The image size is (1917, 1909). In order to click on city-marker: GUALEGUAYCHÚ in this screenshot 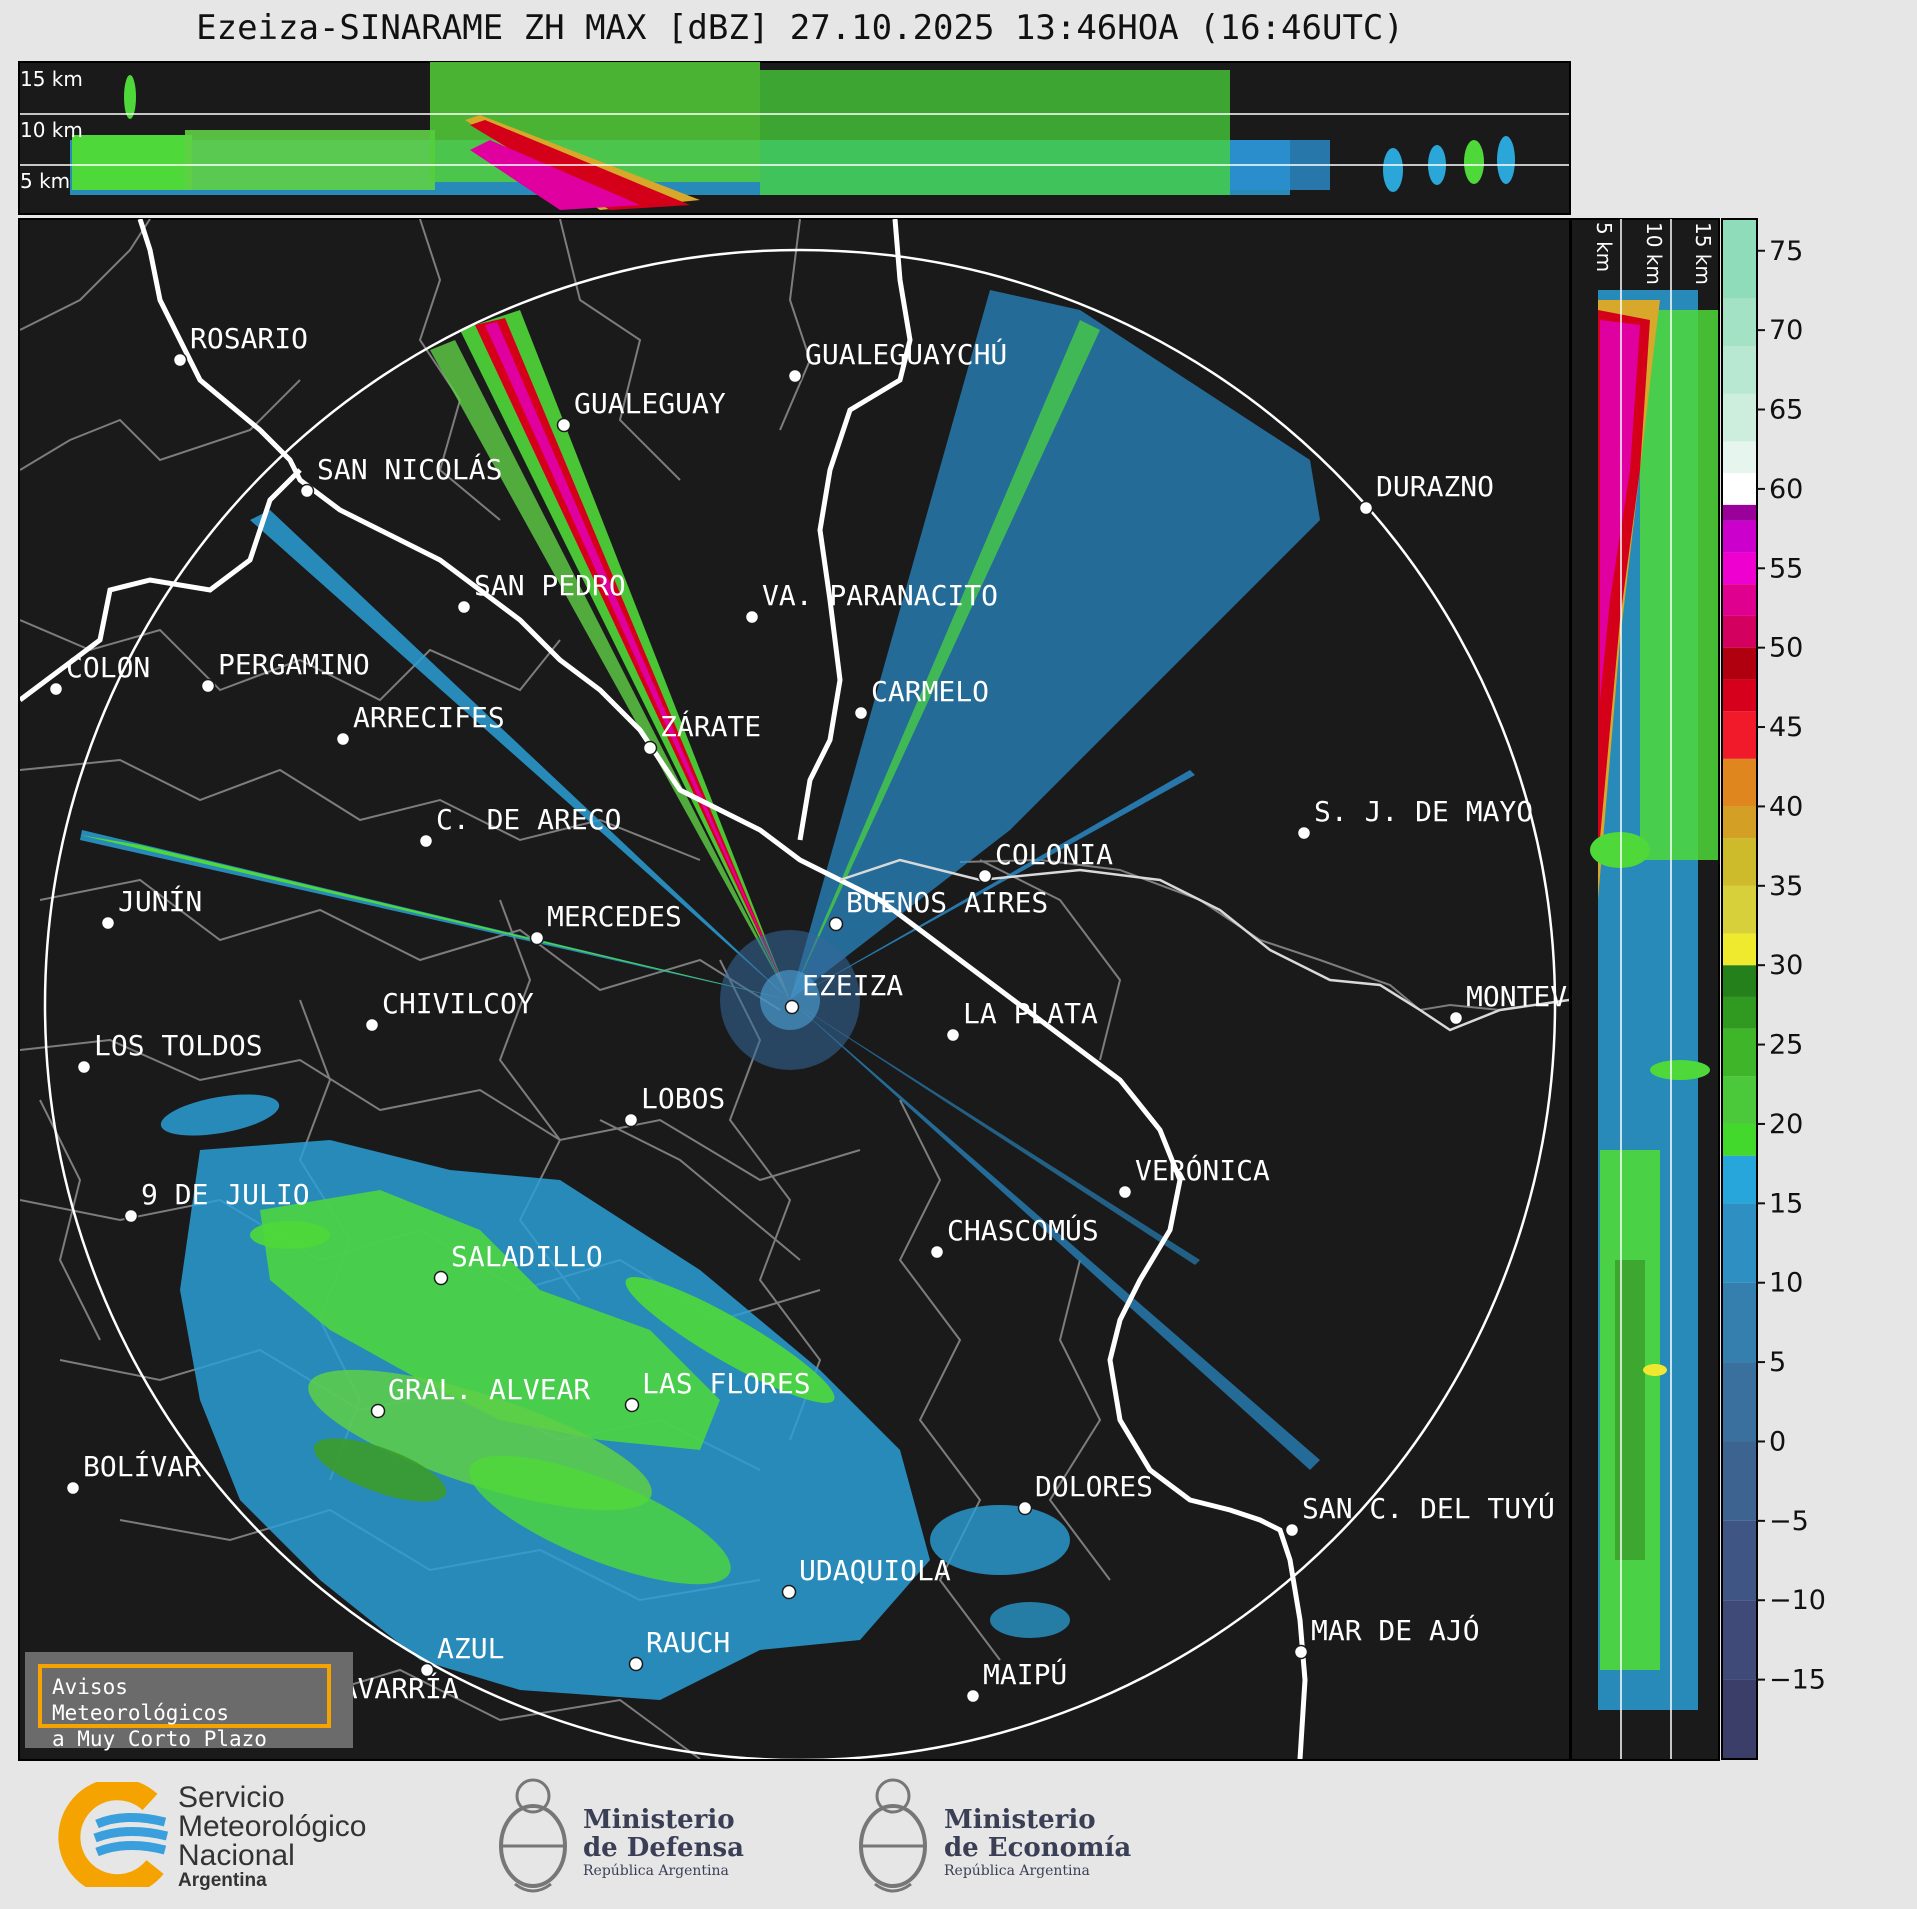, I will do `click(897, 360)`.